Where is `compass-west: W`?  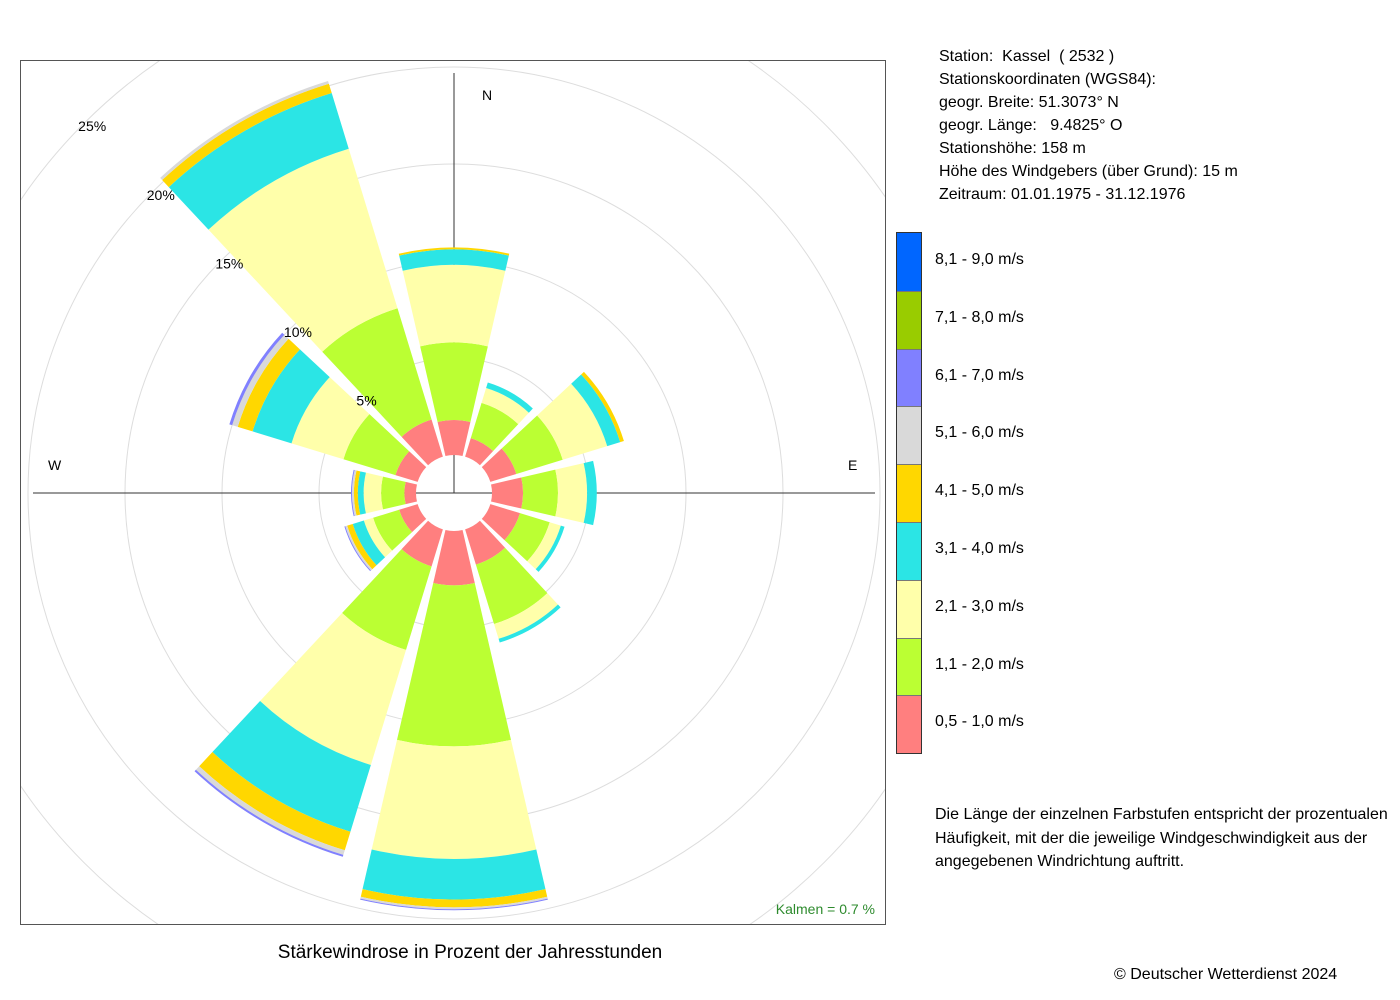
compass-west: W is located at coordinates (55, 465).